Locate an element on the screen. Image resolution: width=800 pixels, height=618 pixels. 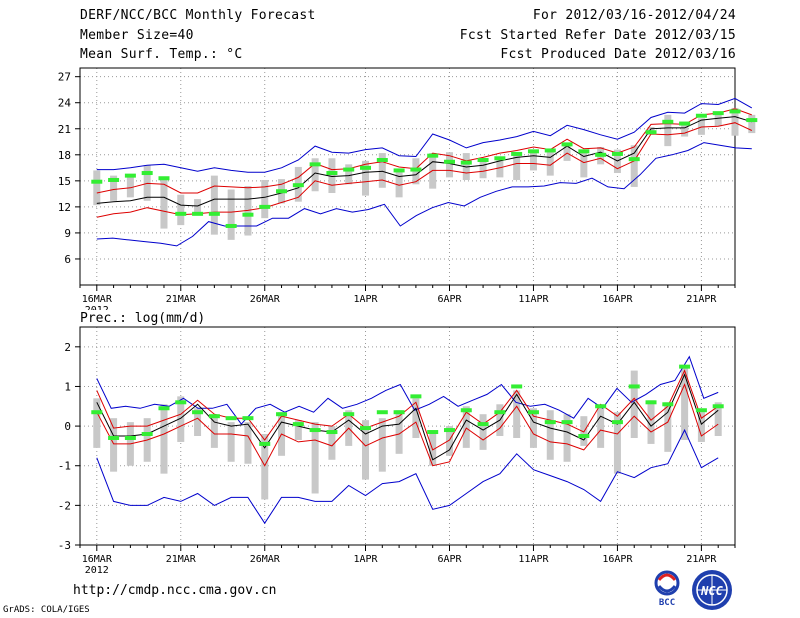
temp-xtick-label-7: 21APR is located at coordinates (701, 299).